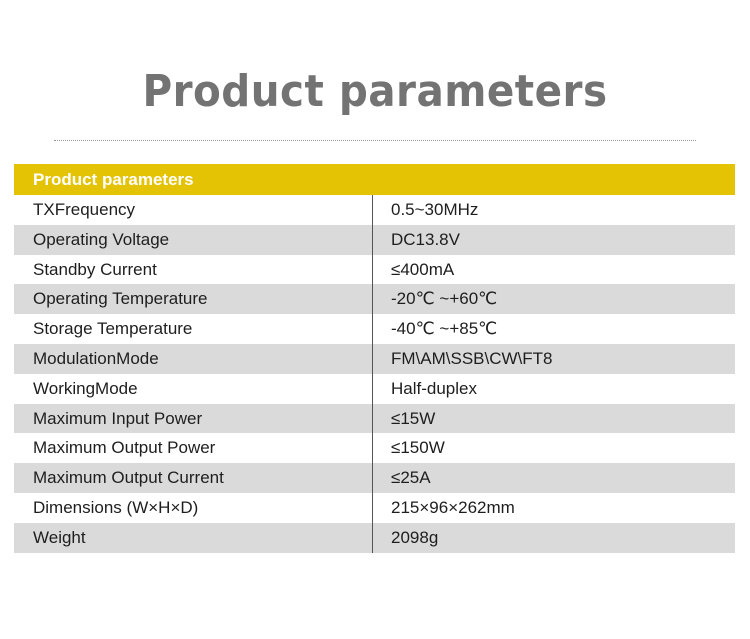 The height and width of the screenshot is (639, 750). Describe the element at coordinates (193, 210) in the screenshot. I see `param-label: TXFrequency` at that location.